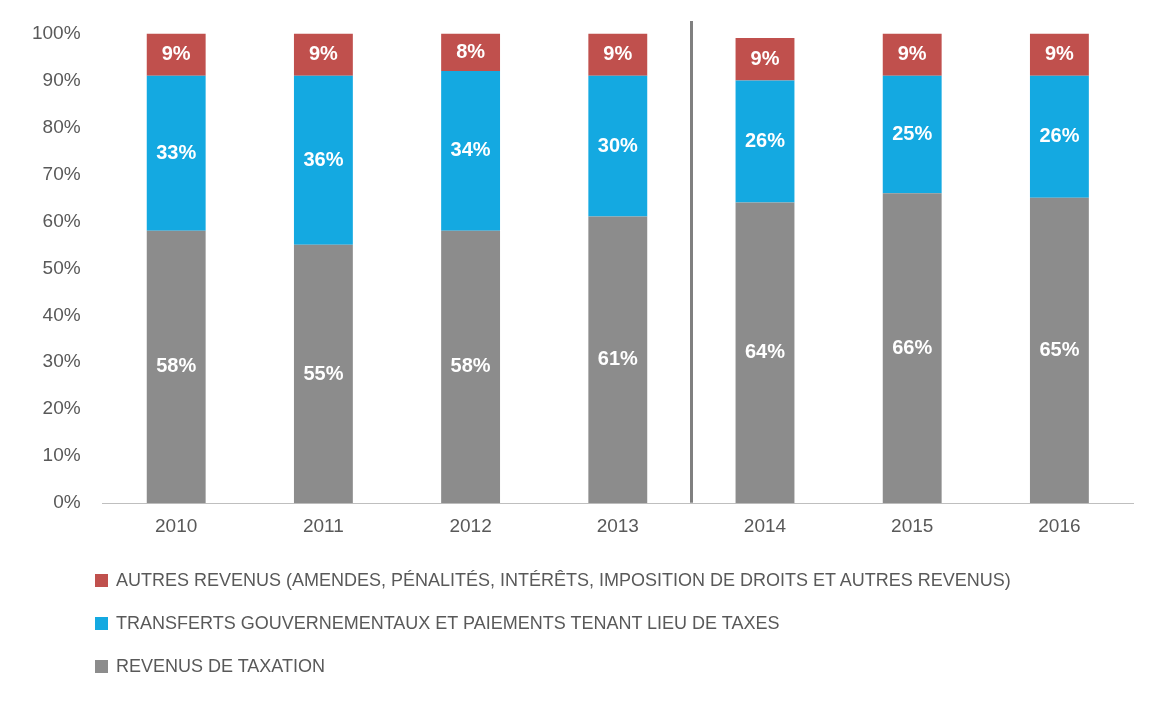 The image size is (1153, 721). What do you see at coordinates (61, 173) in the screenshot?
I see `y-tick-label: 70%` at bounding box center [61, 173].